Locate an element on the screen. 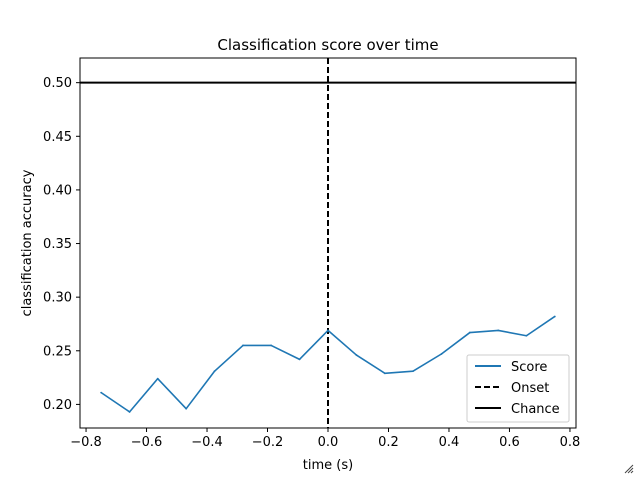 The image size is (640, 480). y-axis: 0.20 0.25 0.30 0.35 0.40 0.45 0.50 is located at coordinates (61, 244).